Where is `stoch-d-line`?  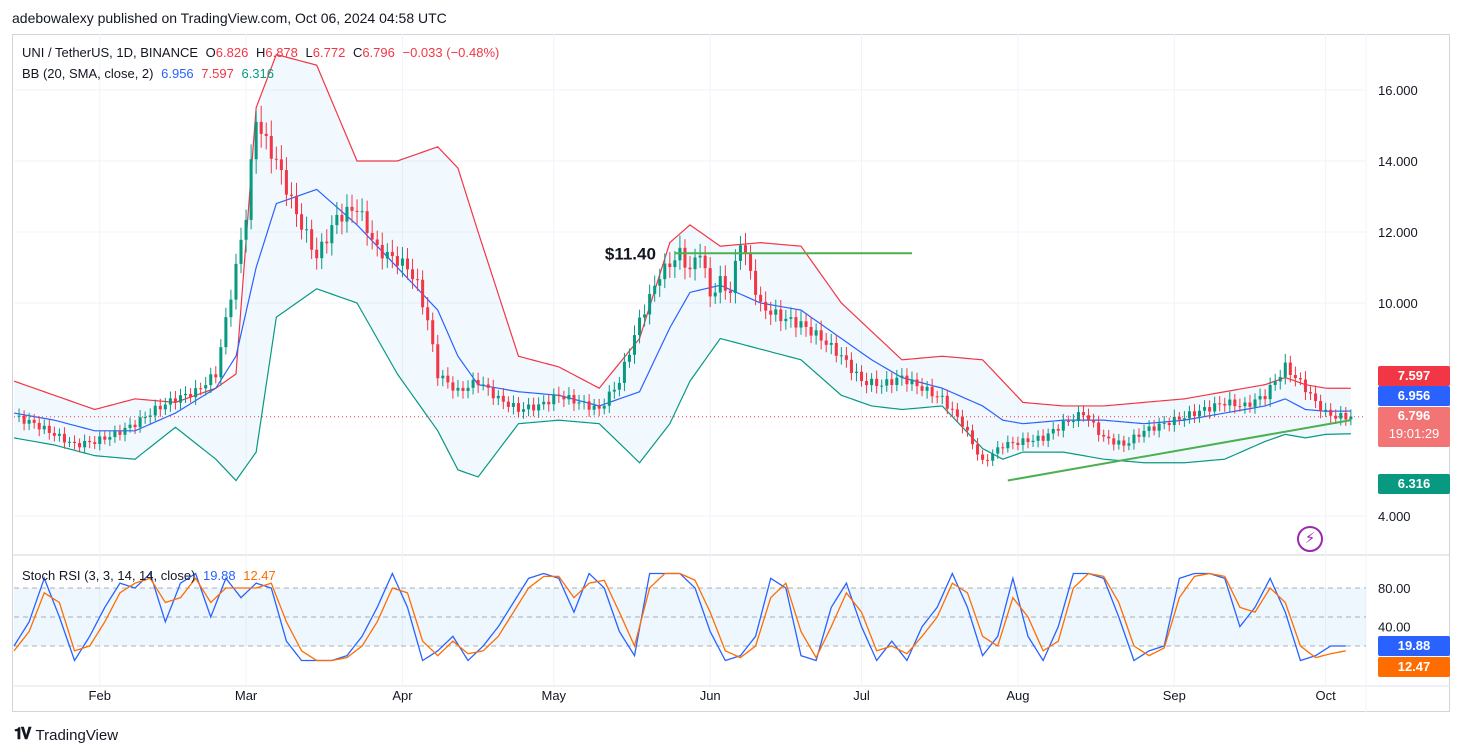 stoch-d-line is located at coordinates (679, 617).